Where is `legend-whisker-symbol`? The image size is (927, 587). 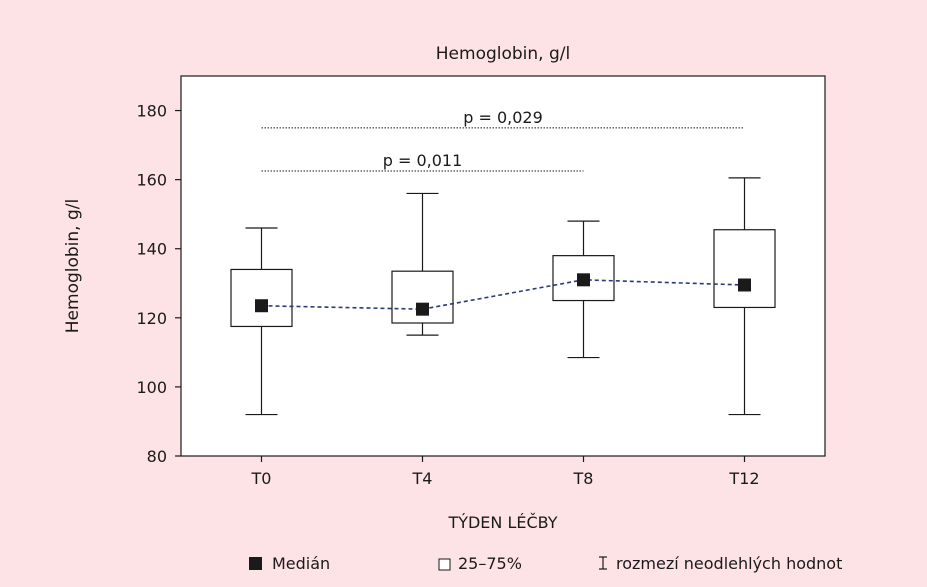
legend-whisker-symbol is located at coordinates (603, 563).